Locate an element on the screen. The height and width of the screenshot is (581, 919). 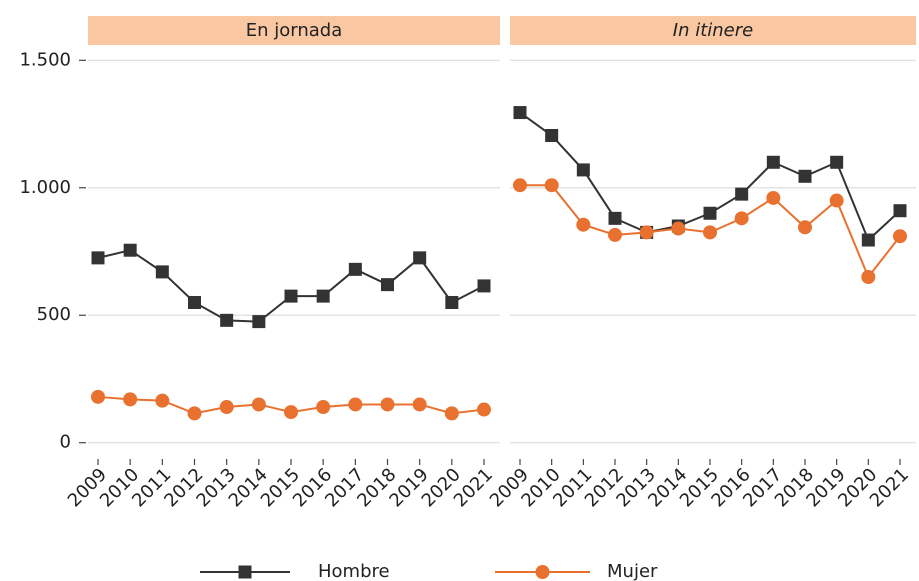
y-tick-label: 1.500 is located at coordinates (45, 59).